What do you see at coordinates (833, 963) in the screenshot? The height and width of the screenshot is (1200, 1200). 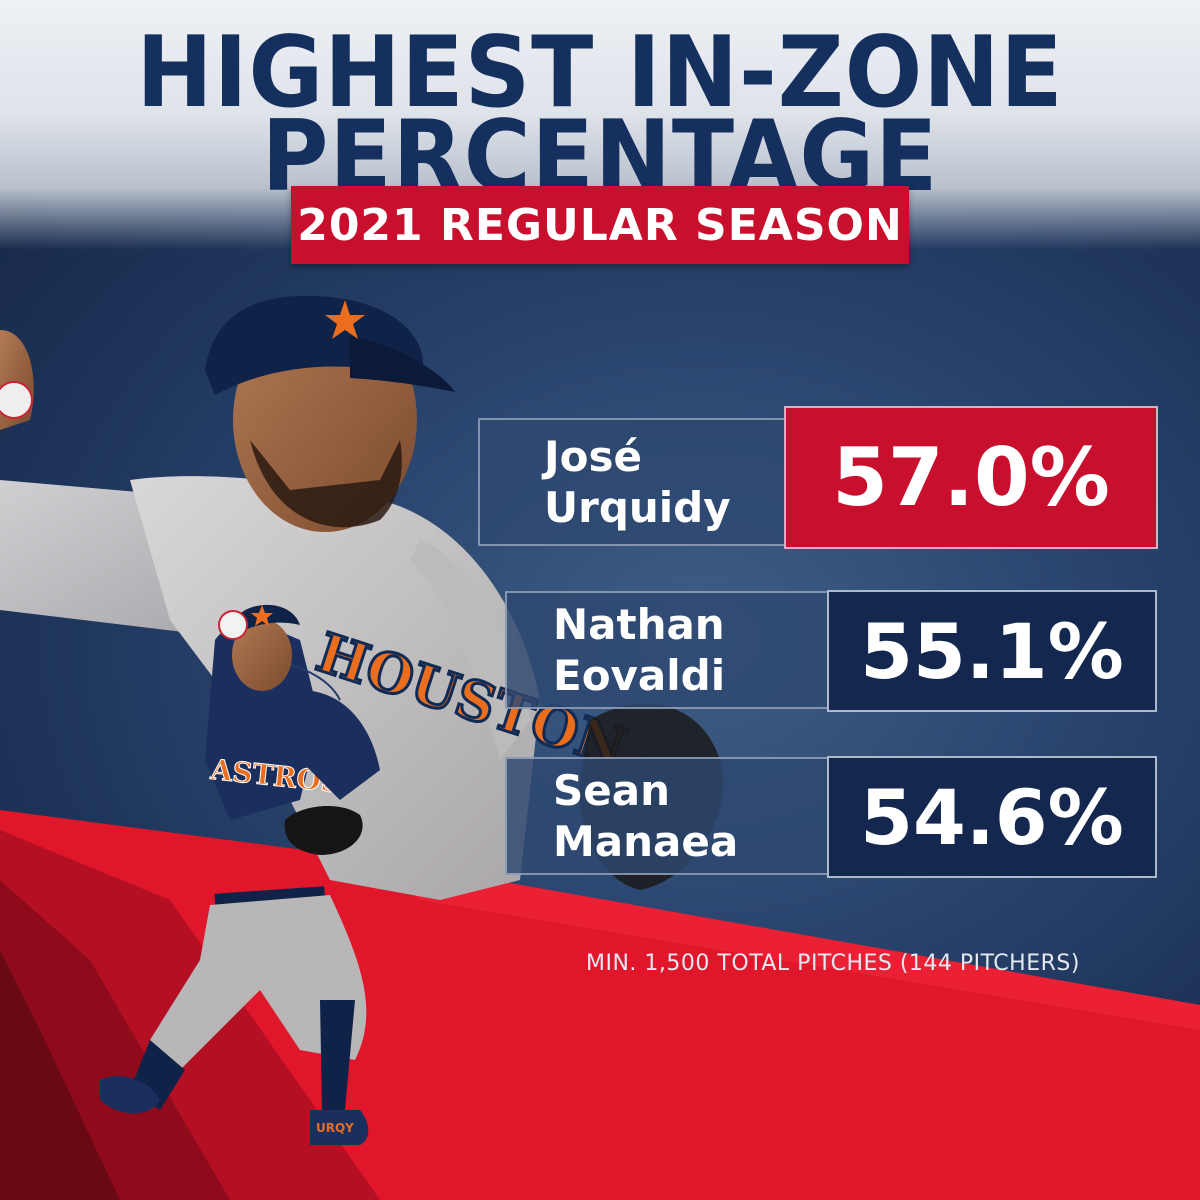 I see `footnote: MIN. 1,500 TOTAL PITCHES (144 PITCHERS)` at bounding box center [833, 963].